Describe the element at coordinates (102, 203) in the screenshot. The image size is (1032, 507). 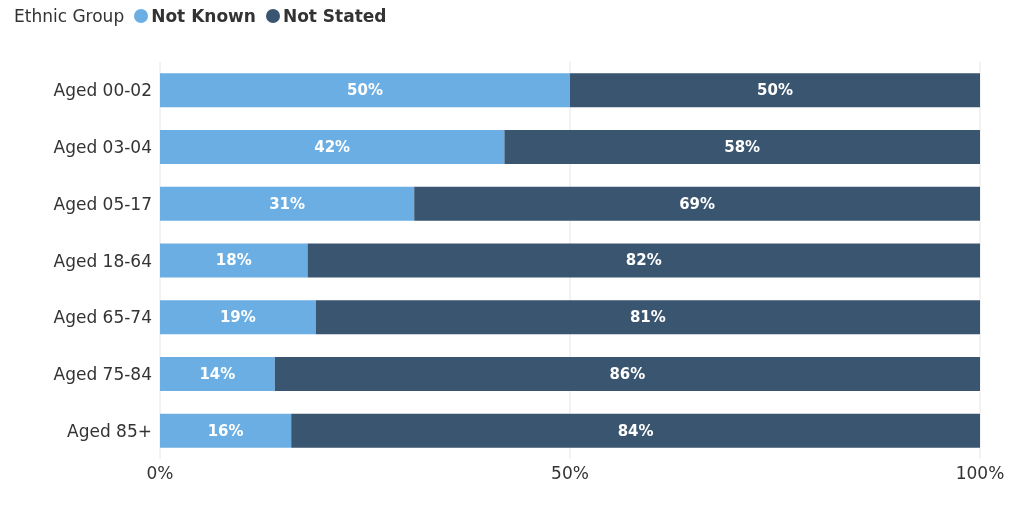
I see `y-tick-label: Aged 05-17` at that location.